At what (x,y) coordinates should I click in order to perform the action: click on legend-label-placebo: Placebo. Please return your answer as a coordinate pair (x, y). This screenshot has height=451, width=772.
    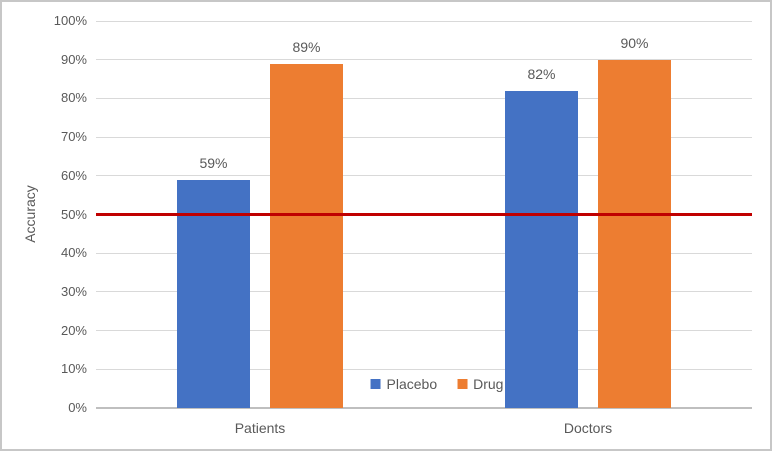
    Looking at the image, I should click on (412, 384).